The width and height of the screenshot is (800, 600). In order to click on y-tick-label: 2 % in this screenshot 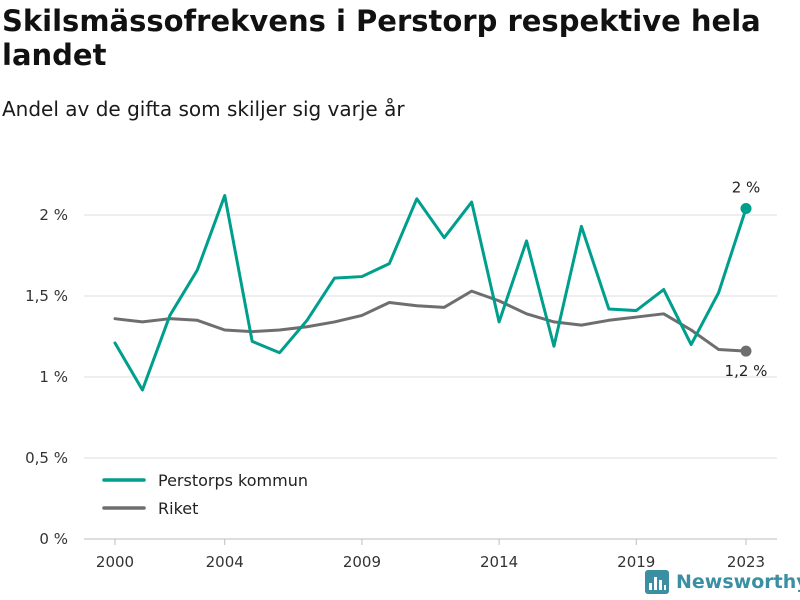, I will do `click(53, 215)`.